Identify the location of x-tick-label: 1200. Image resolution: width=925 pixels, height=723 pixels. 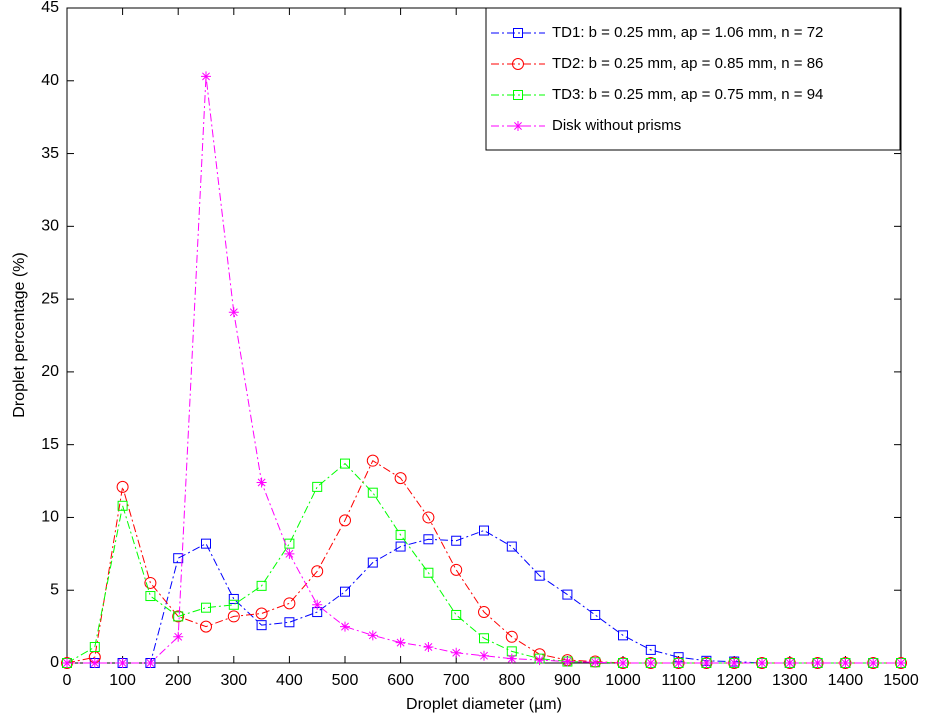
(734, 680).